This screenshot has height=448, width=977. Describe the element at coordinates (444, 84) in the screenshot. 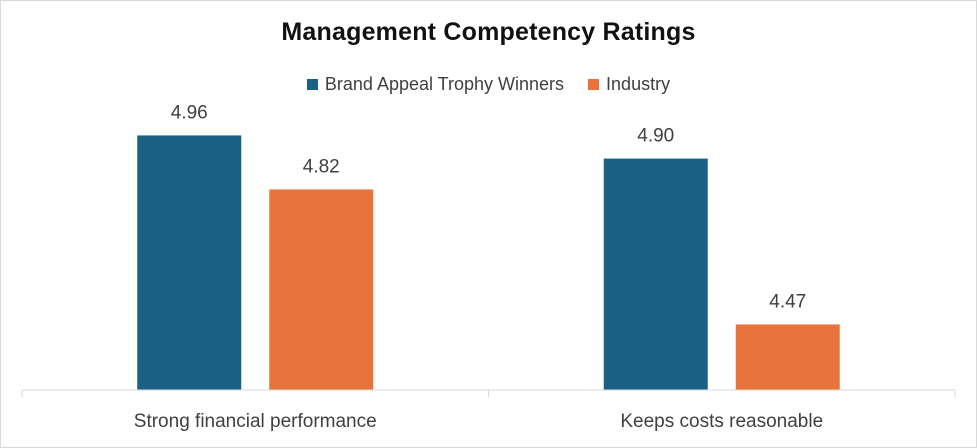

I see `legend-label-winners: Brand Appeal Trophy Winners` at that location.